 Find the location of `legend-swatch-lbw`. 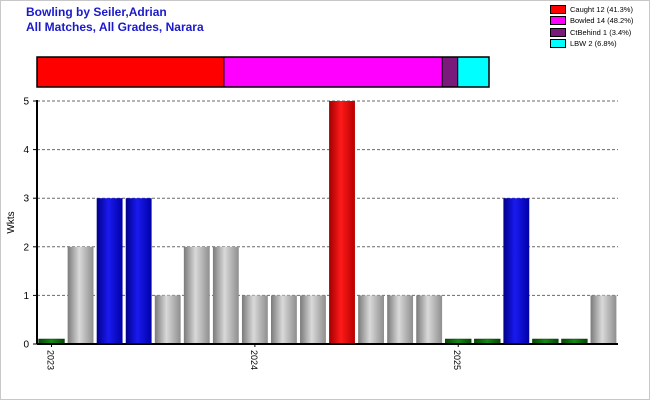

legend-swatch-lbw is located at coordinates (558, 44).